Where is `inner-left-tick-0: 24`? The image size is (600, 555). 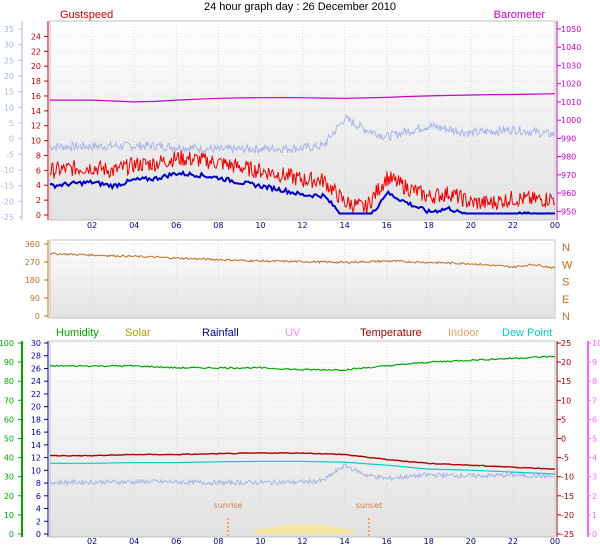 inner-left-tick-0: 24 is located at coordinates (36, 36).